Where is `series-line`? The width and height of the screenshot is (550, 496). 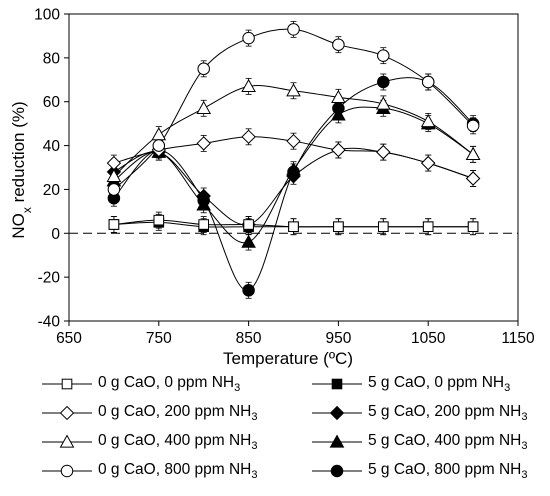
series-line is located at coordinates (293, 186).